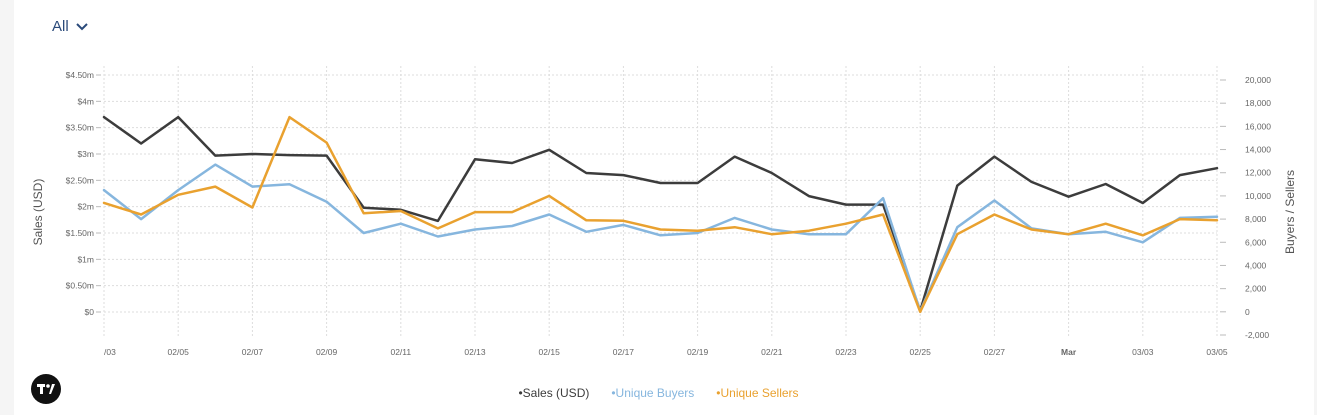 This screenshot has height=415, width=1317. I want to click on right-tick-label: 0, so click(1247, 312).